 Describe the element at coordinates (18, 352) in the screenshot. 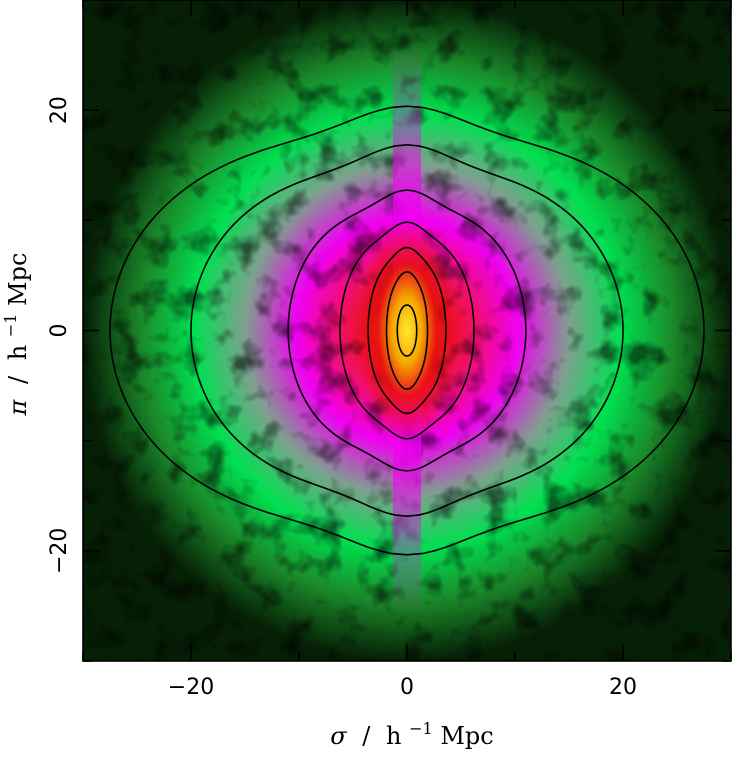

I see `y-axis-unit-pre: h` at that location.